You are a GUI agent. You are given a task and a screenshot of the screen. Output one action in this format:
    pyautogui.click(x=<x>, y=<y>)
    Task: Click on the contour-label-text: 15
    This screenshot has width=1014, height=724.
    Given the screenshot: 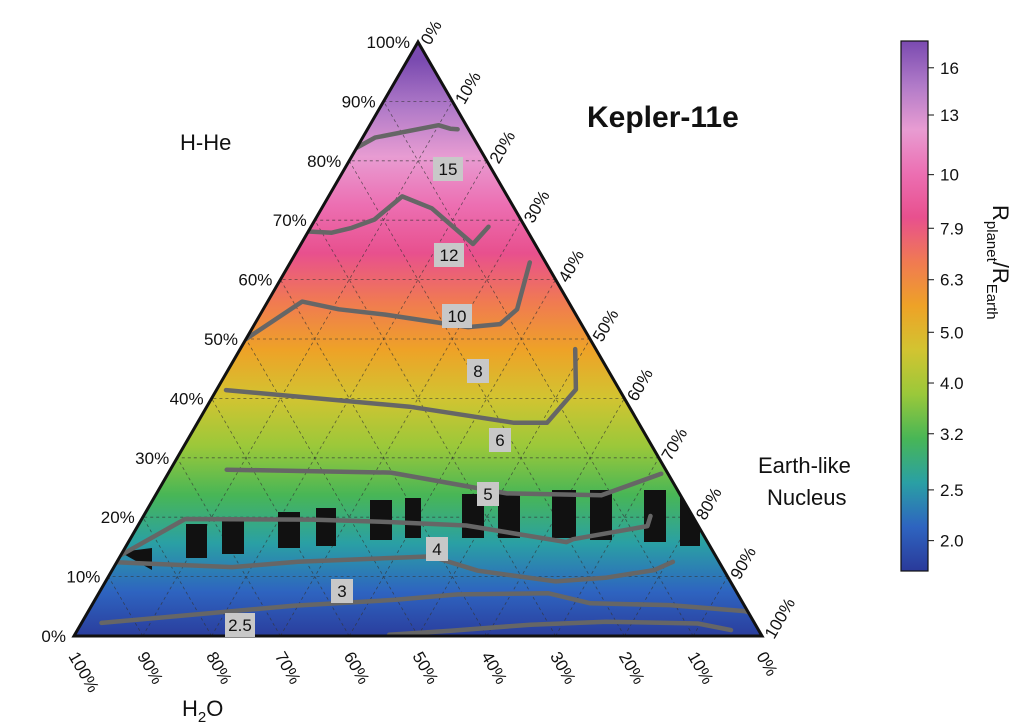 What is the action you would take?
    pyautogui.click(x=448, y=169)
    